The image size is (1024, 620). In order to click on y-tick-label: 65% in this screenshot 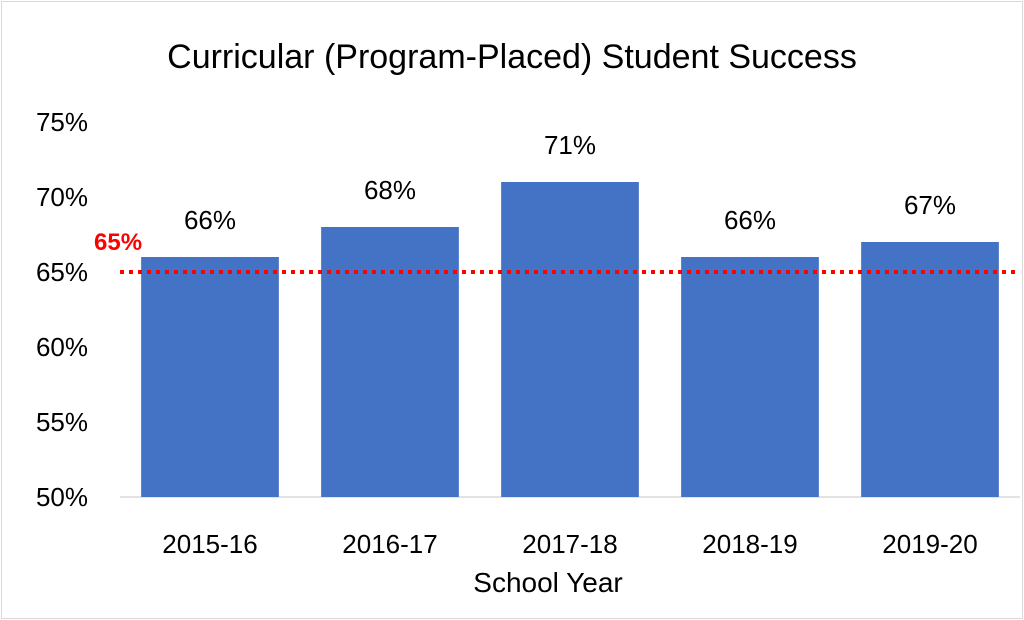, I will do `click(62, 272)`.